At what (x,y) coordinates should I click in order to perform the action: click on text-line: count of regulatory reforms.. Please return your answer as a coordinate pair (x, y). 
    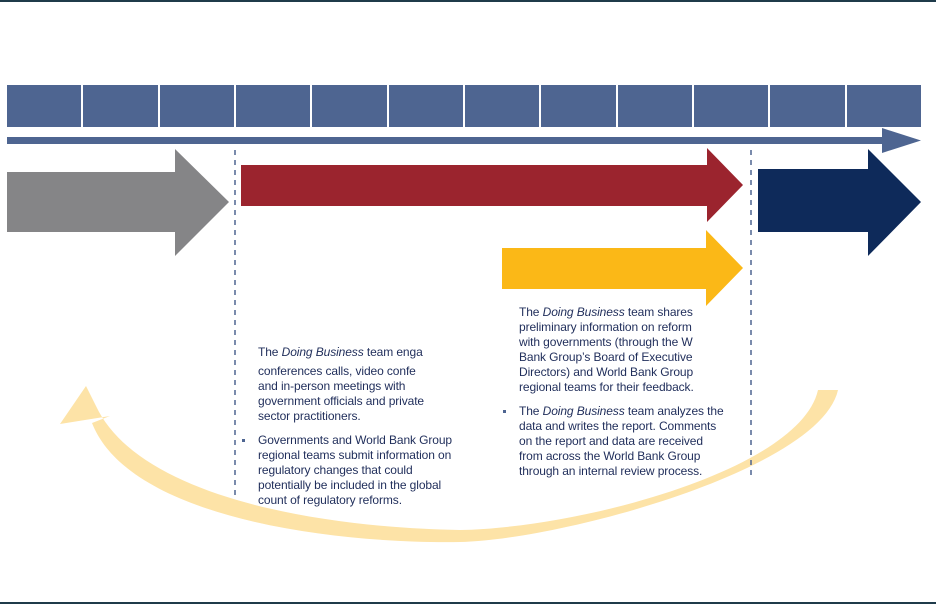
    Looking at the image, I should click on (330, 500).